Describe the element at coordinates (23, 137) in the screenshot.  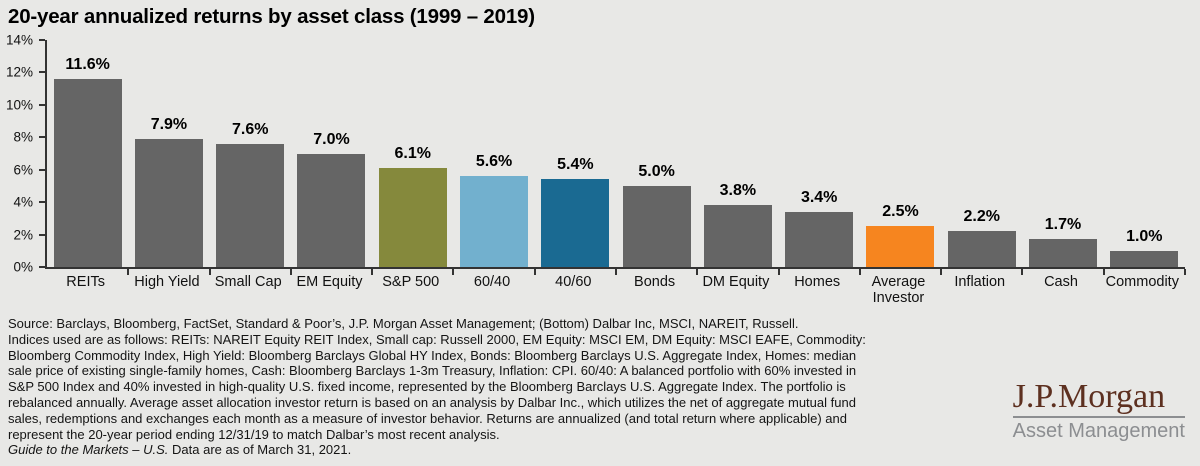
I see `y-tick-label: 8%` at that location.